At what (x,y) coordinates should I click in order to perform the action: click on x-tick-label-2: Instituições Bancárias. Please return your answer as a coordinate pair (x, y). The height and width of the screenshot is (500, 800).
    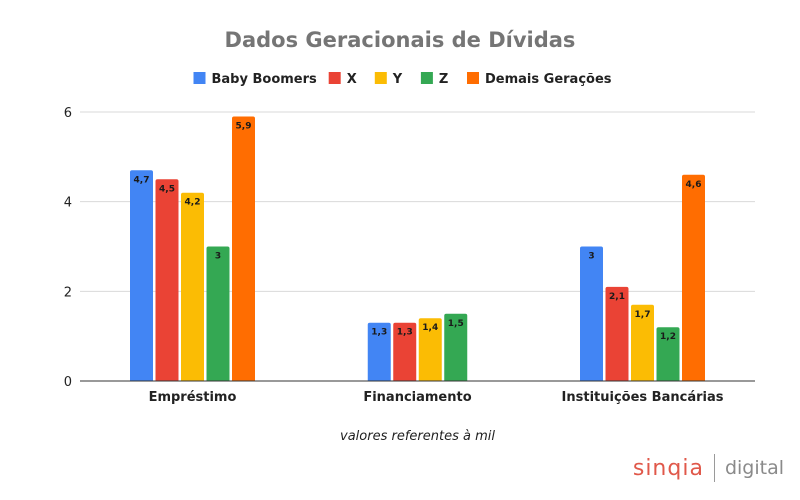
    Looking at the image, I should click on (643, 397).